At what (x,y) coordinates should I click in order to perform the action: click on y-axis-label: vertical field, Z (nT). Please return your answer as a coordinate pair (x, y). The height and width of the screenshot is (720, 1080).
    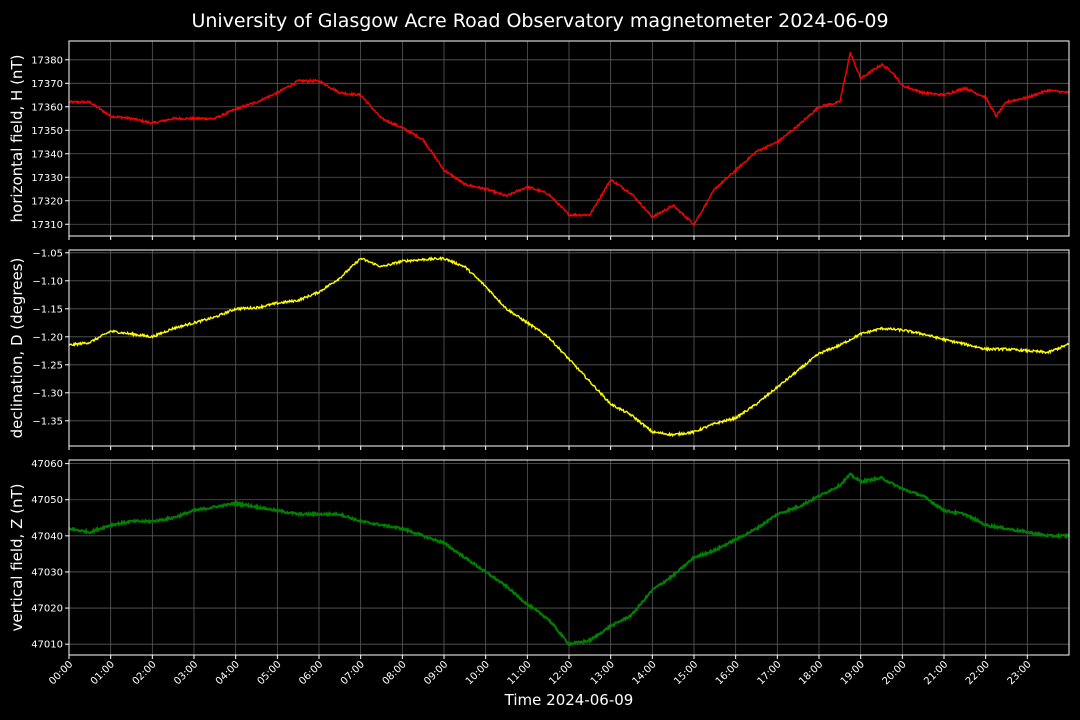
    Looking at the image, I should click on (17, 557).